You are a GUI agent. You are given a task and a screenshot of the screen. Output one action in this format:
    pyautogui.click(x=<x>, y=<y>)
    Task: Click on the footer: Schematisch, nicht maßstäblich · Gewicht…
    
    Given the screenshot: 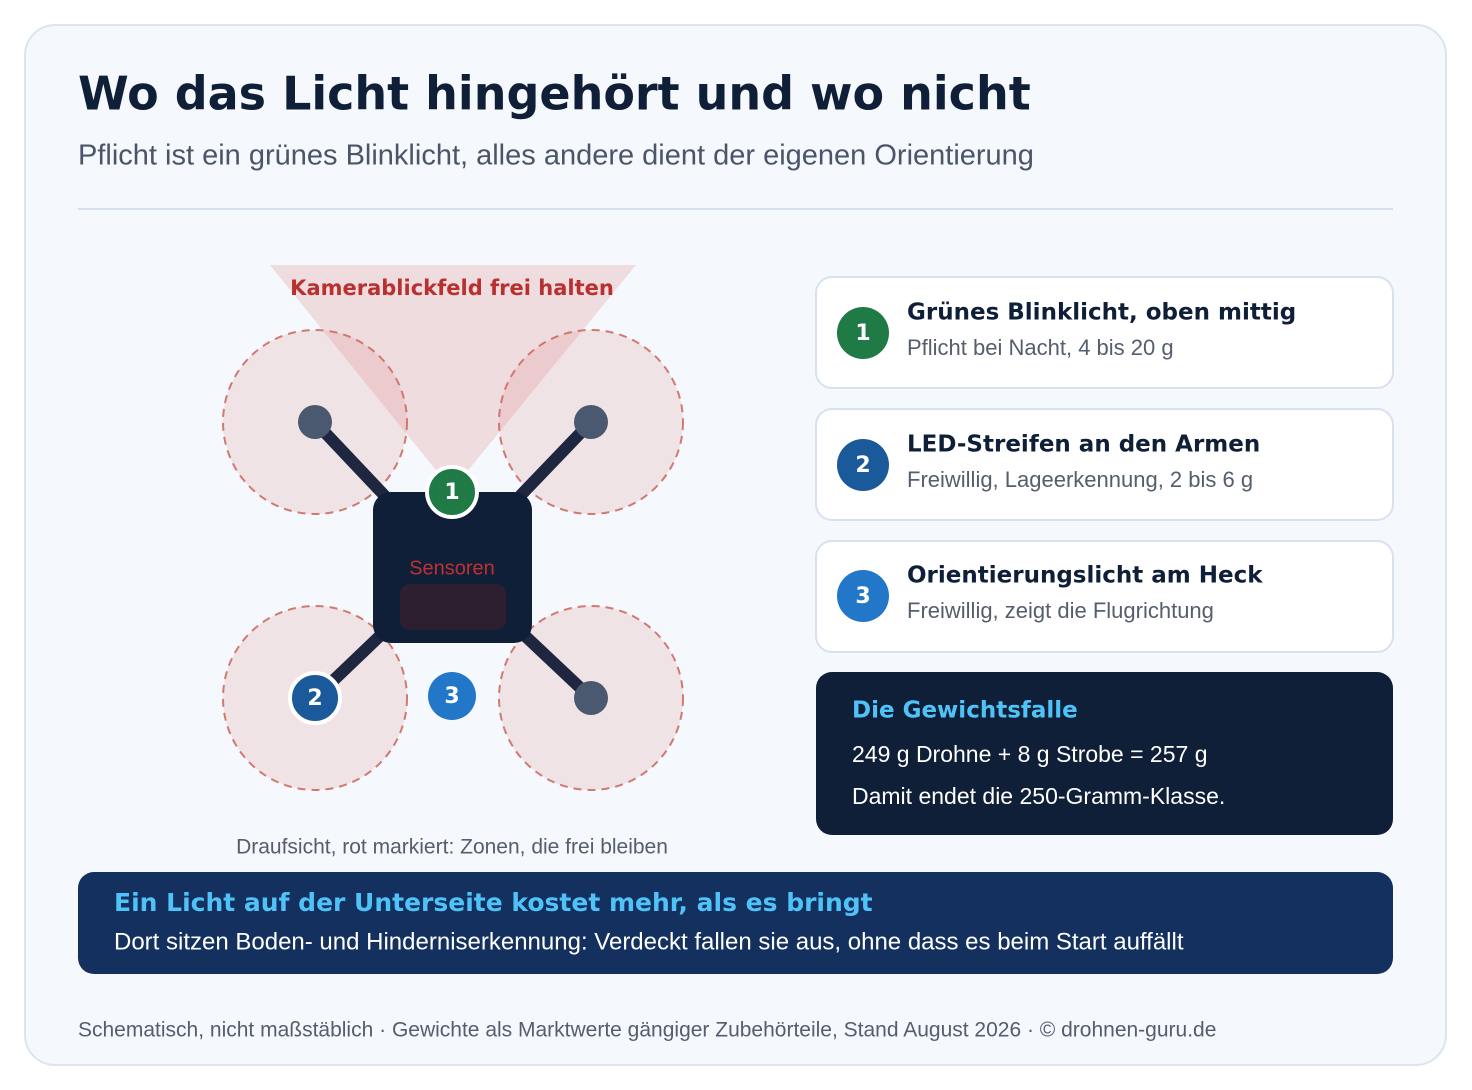 What is the action you would take?
    pyautogui.click(x=647, y=1030)
    